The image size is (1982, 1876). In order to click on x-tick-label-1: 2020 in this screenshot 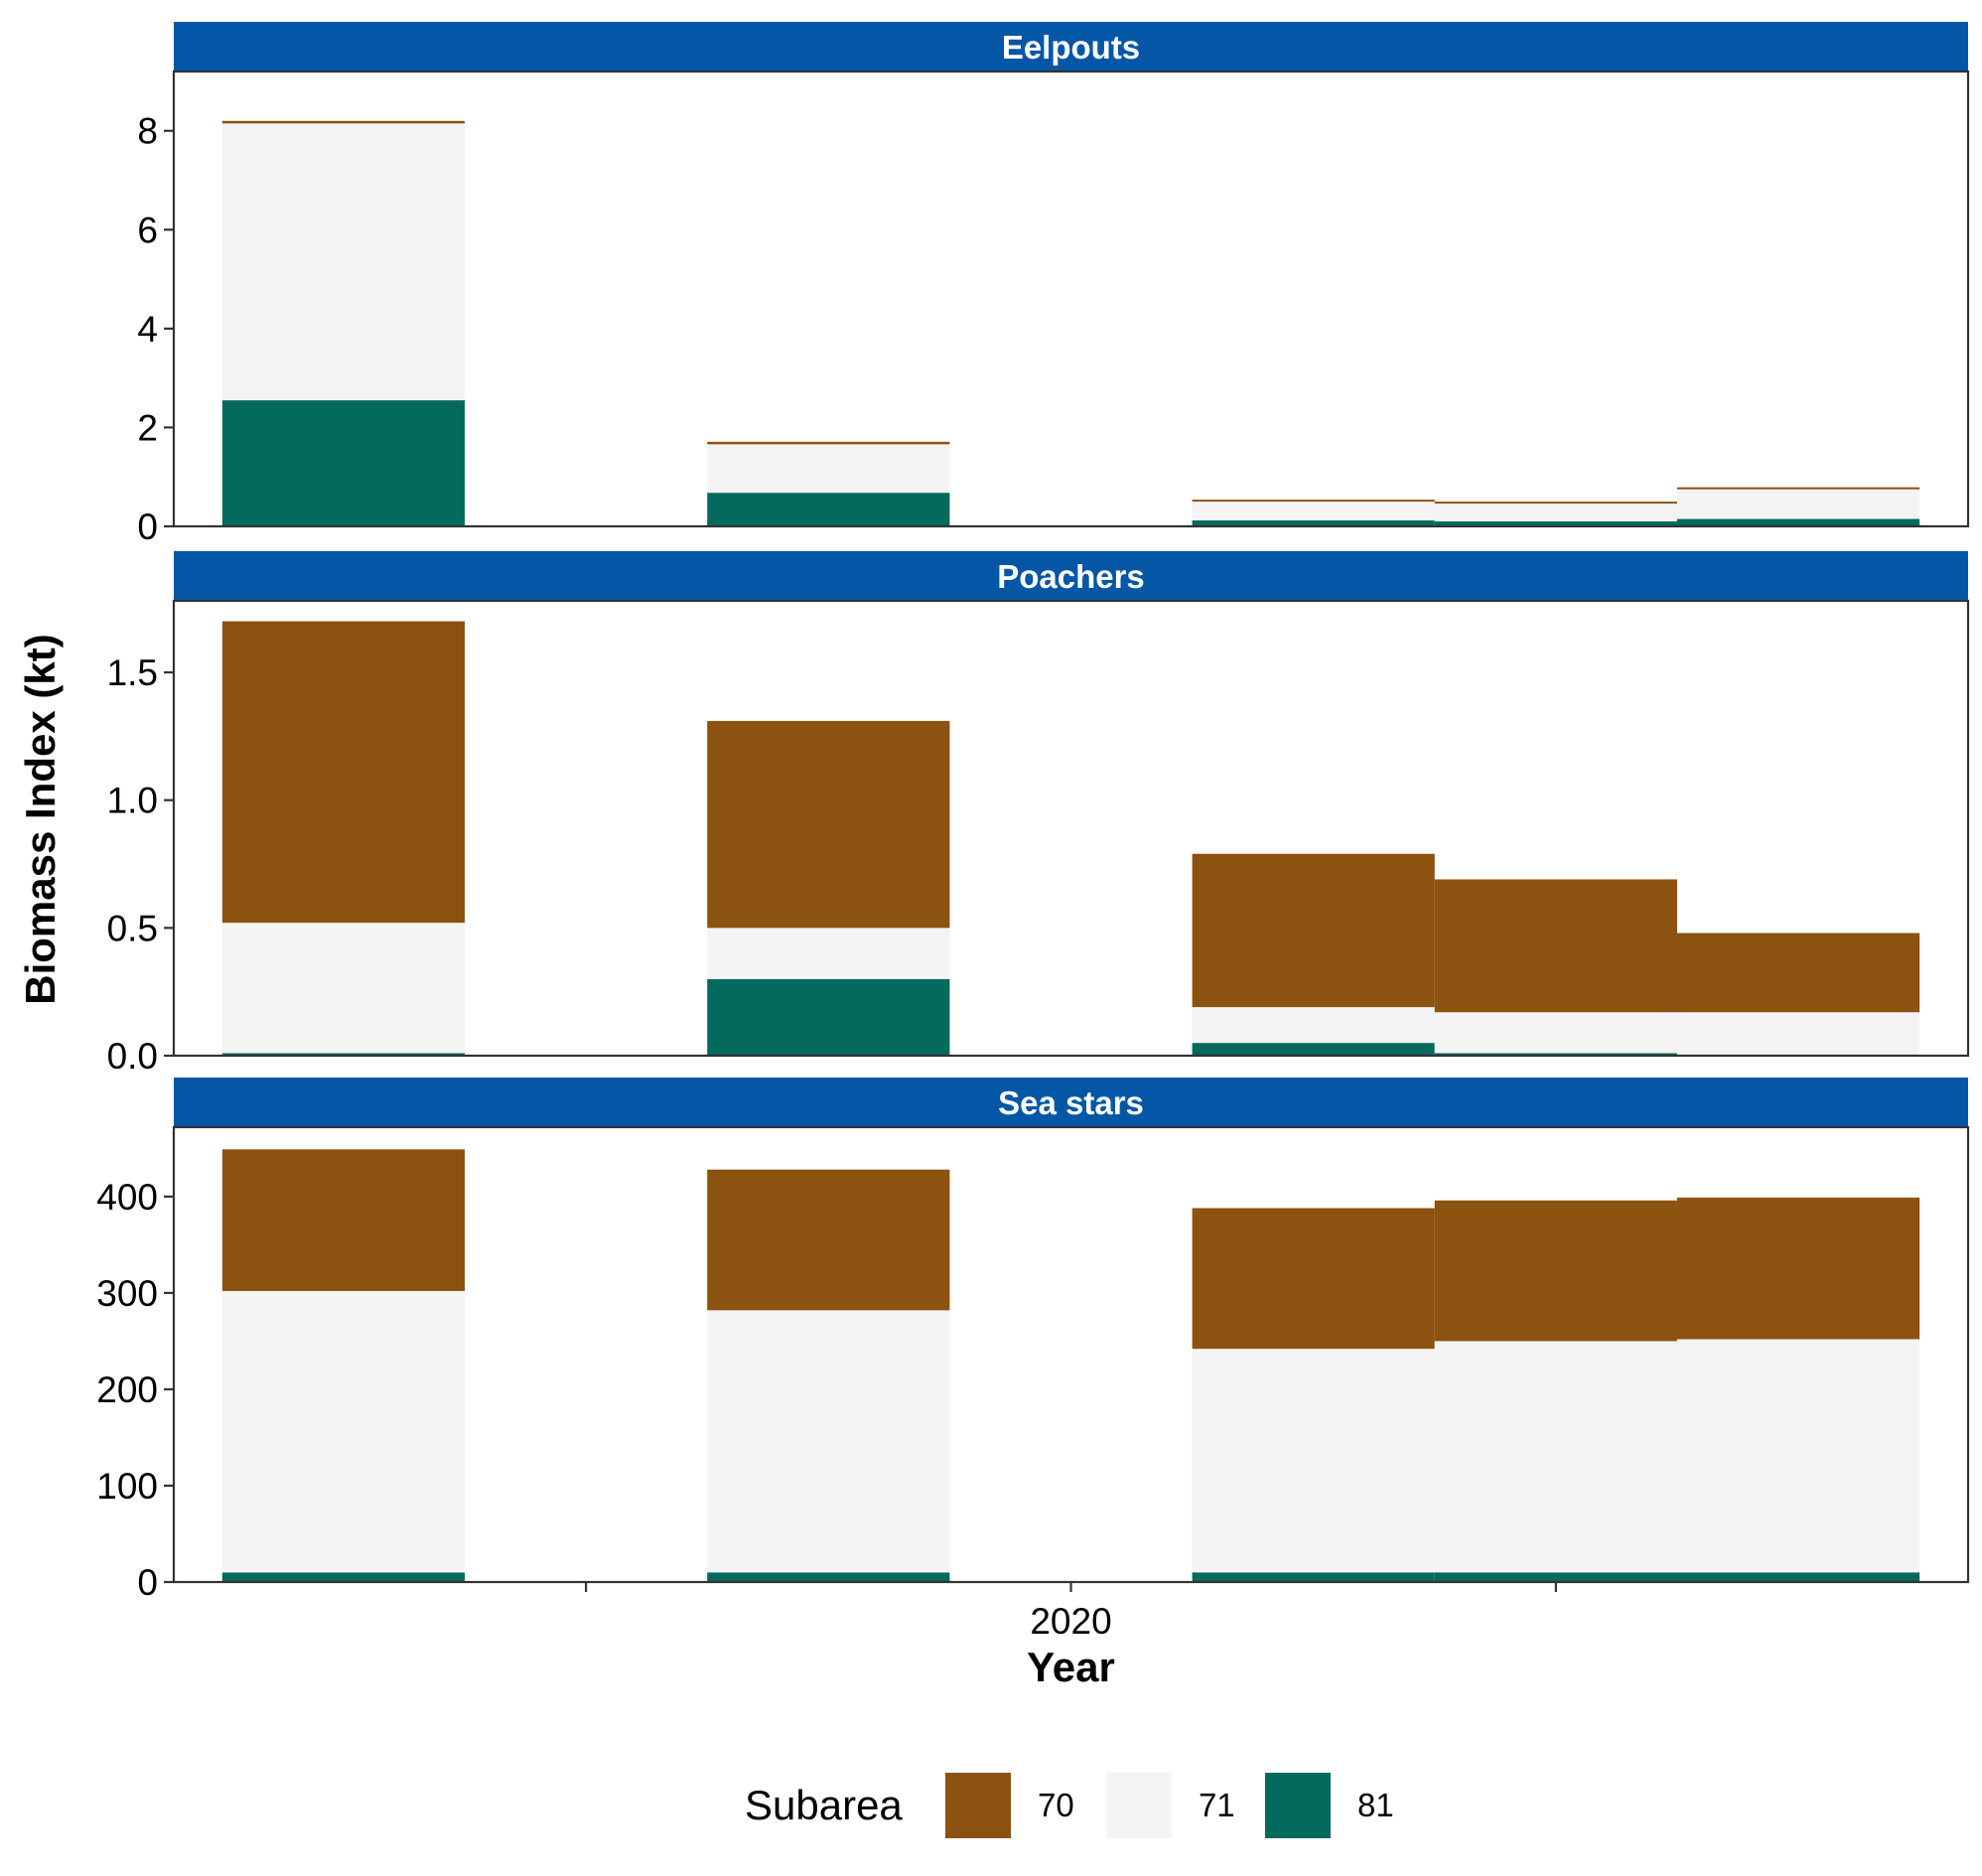, I will do `click(1071, 1621)`.